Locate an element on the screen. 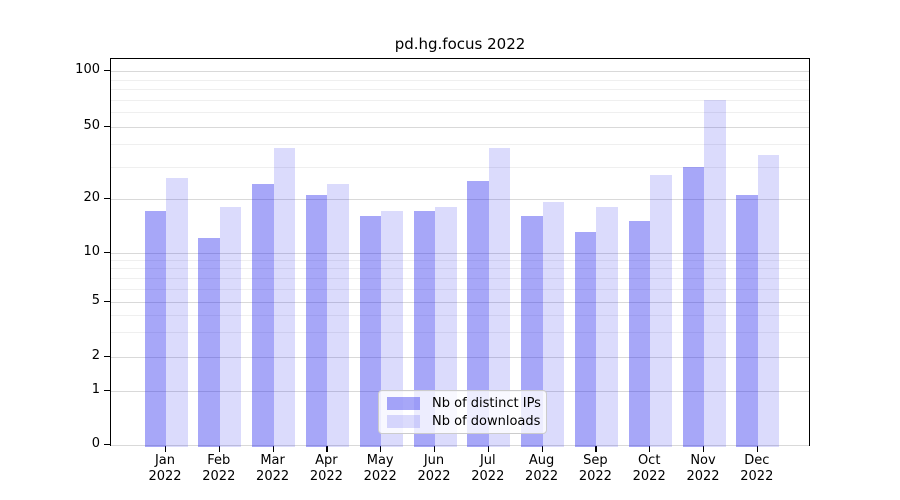 The height and width of the screenshot is (500, 900). x-tick-label: Mar 2022 is located at coordinates (273, 468).